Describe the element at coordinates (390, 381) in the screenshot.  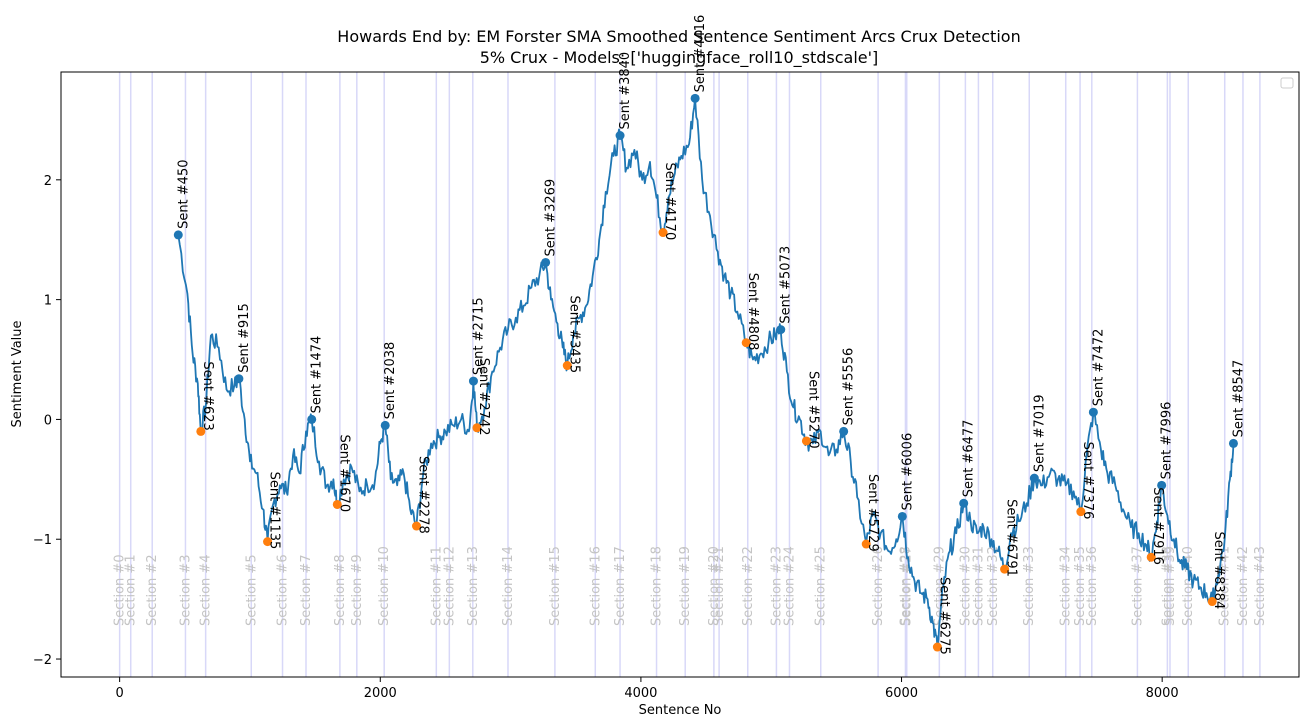
I see `peak-label: Sent #2038` at that location.